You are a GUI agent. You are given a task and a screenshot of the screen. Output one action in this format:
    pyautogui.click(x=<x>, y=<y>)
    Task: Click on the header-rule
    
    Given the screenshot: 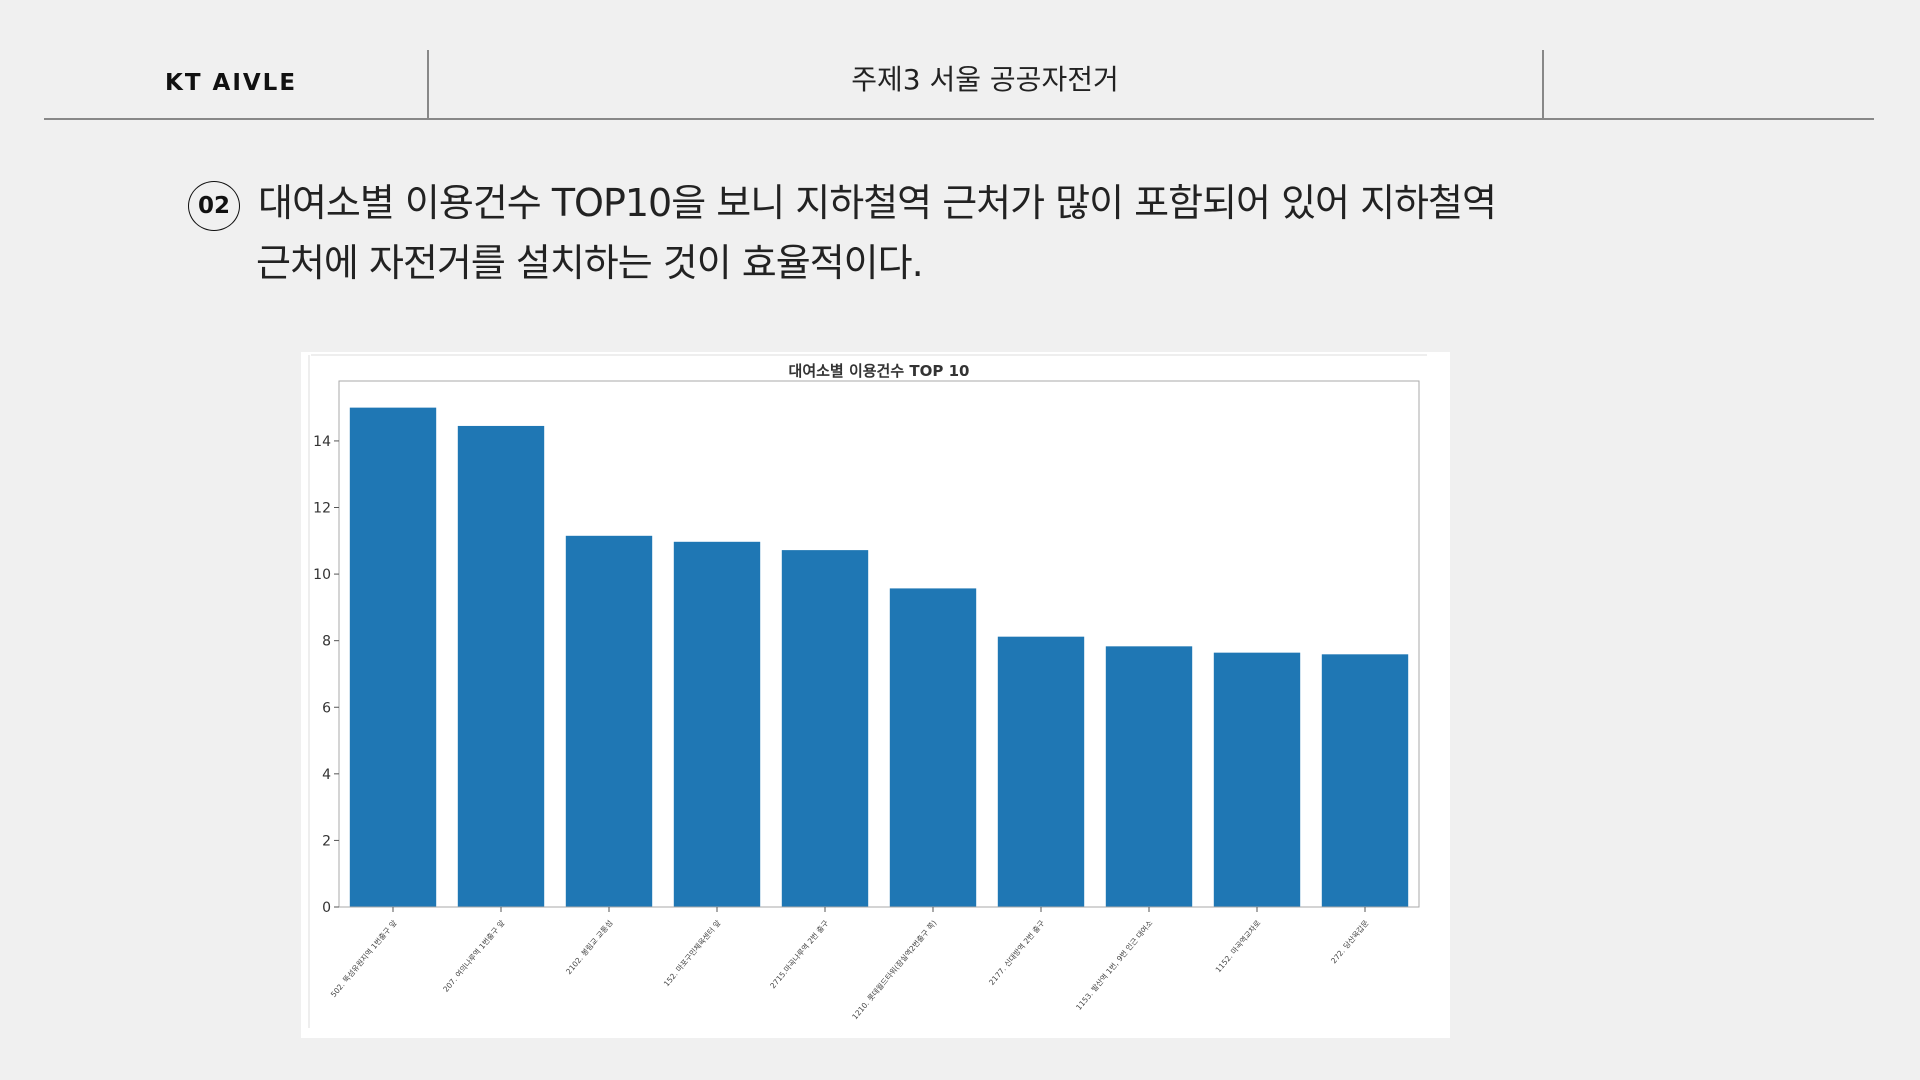 What is the action you would take?
    pyautogui.click(x=959, y=119)
    